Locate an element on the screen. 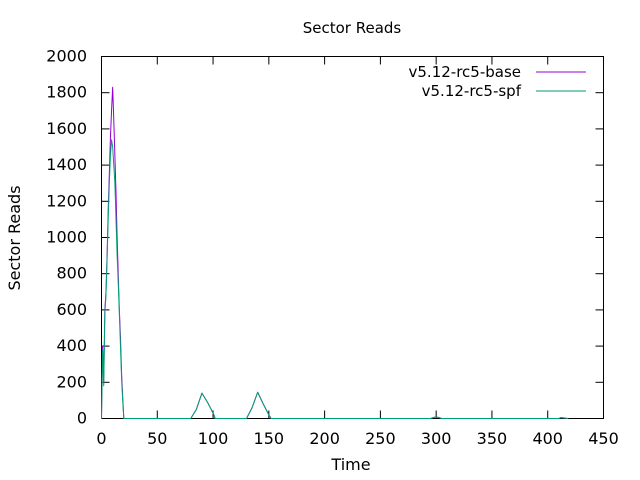 The image size is (640, 480). x-tick-label: 300 is located at coordinates (436, 438).